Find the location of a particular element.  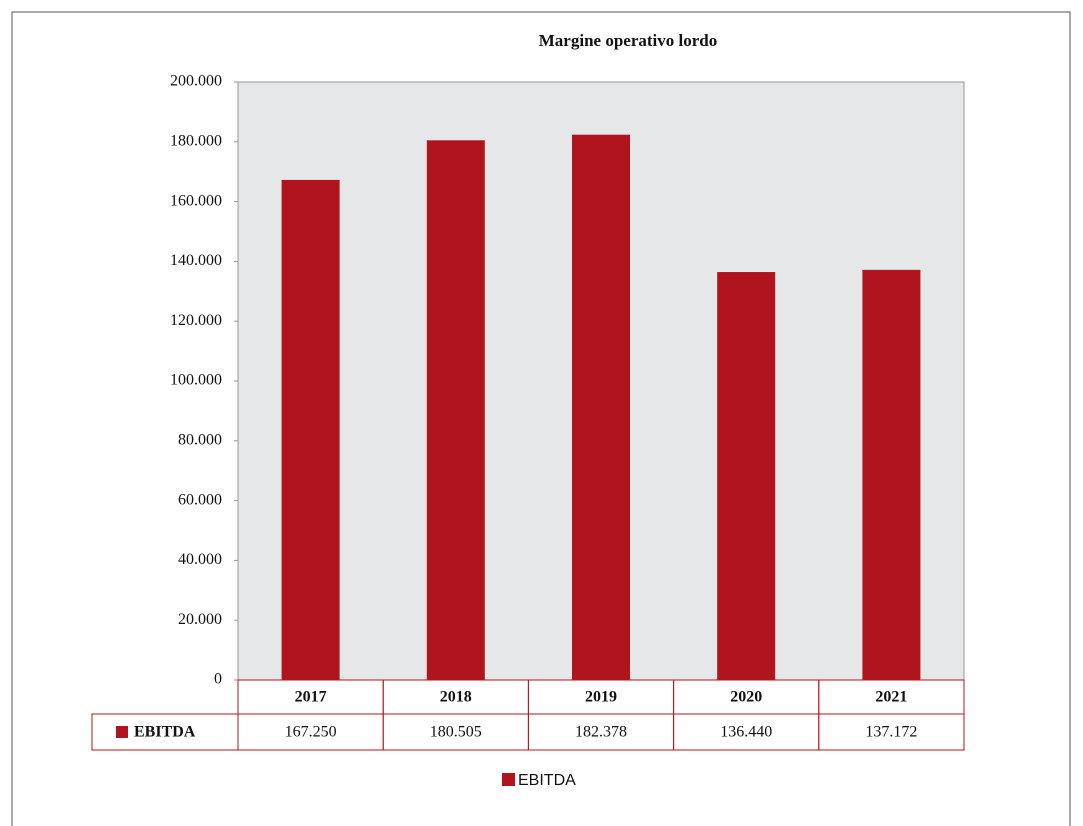

legend-swatch is located at coordinates (508, 779).